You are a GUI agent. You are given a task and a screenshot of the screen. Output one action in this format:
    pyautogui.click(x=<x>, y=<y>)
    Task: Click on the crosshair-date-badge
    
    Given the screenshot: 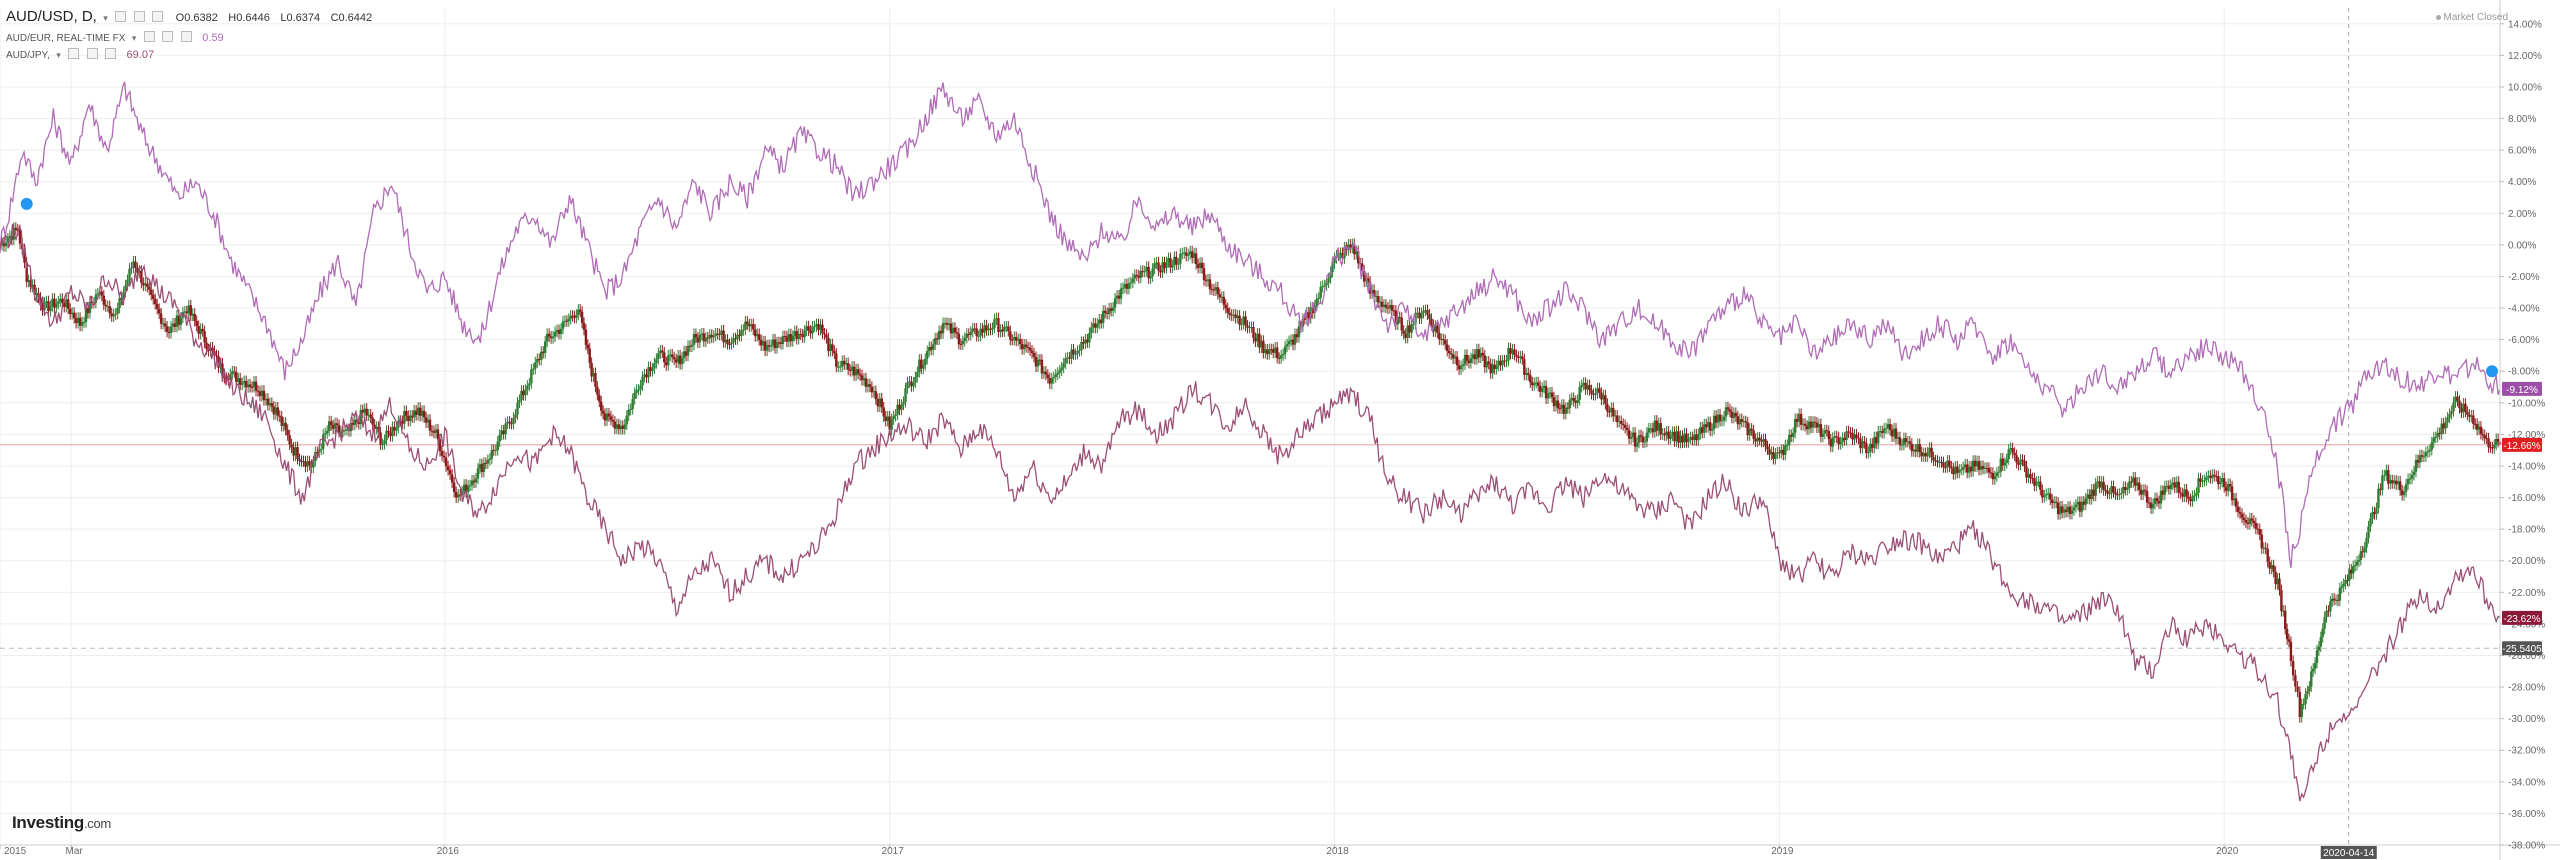 What is the action you would take?
    pyautogui.click(x=2348, y=852)
    